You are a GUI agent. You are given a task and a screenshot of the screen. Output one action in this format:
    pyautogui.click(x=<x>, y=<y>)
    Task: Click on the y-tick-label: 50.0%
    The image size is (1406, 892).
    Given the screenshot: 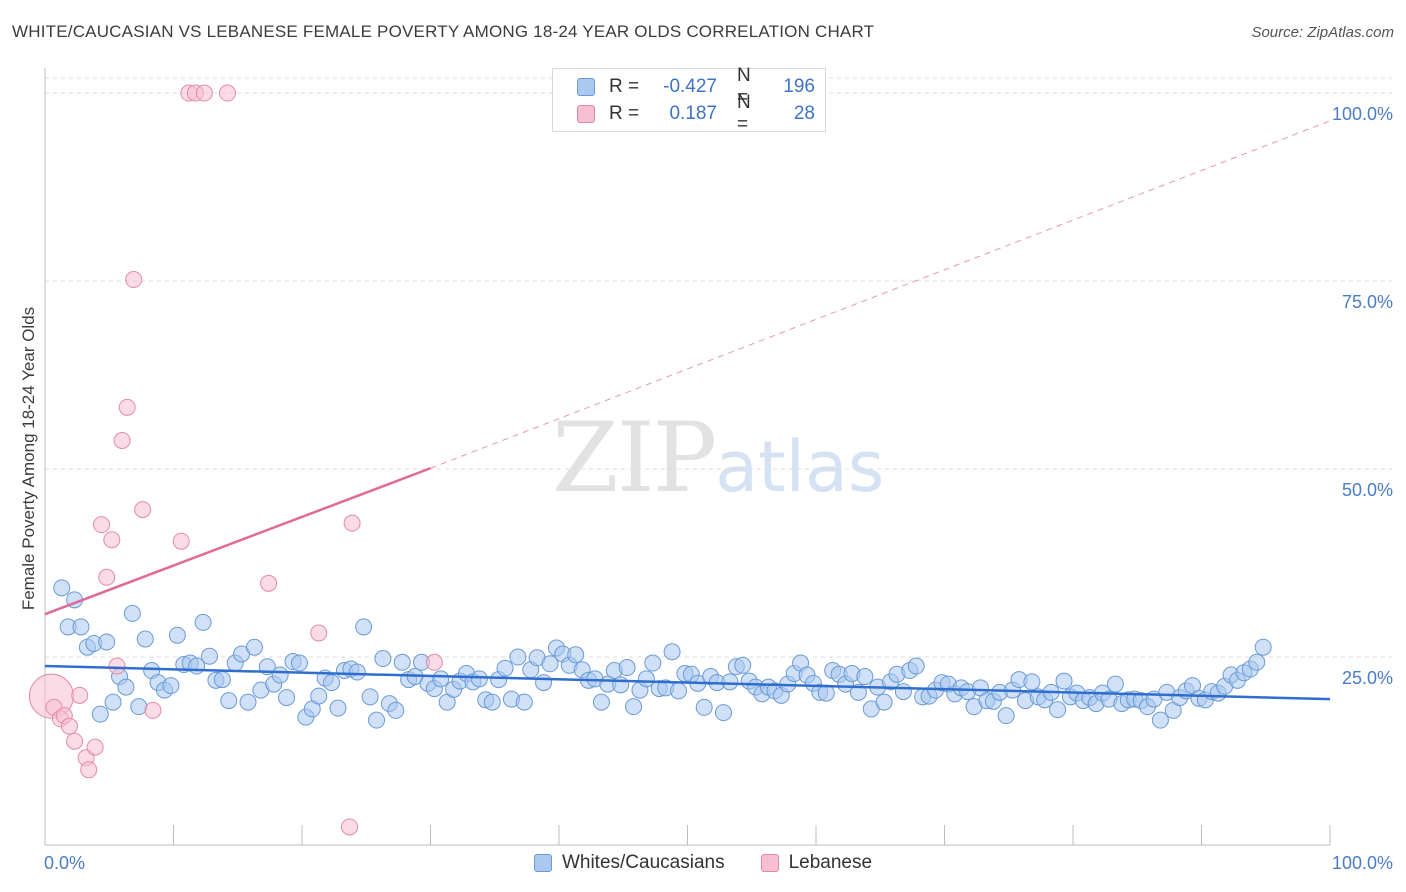 What is the action you would take?
    pyautogui.click(x=1367, y=490)
    